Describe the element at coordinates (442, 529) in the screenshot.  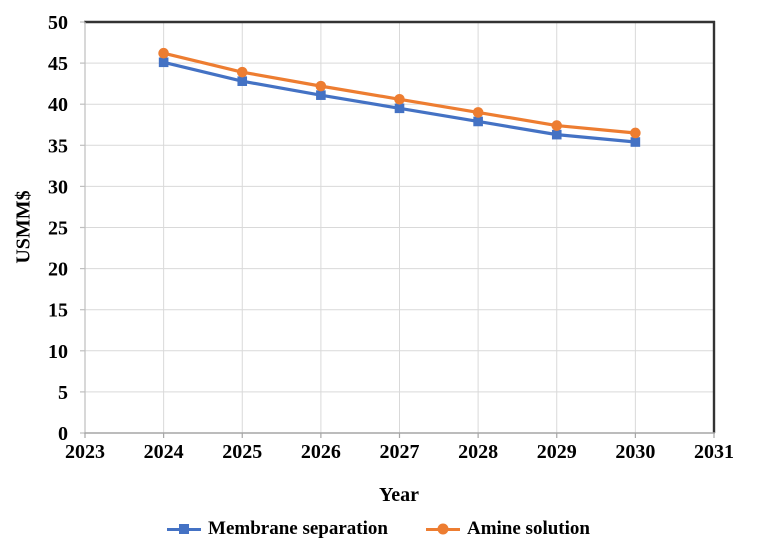
I see `amine-series-marker-icon` at that location.